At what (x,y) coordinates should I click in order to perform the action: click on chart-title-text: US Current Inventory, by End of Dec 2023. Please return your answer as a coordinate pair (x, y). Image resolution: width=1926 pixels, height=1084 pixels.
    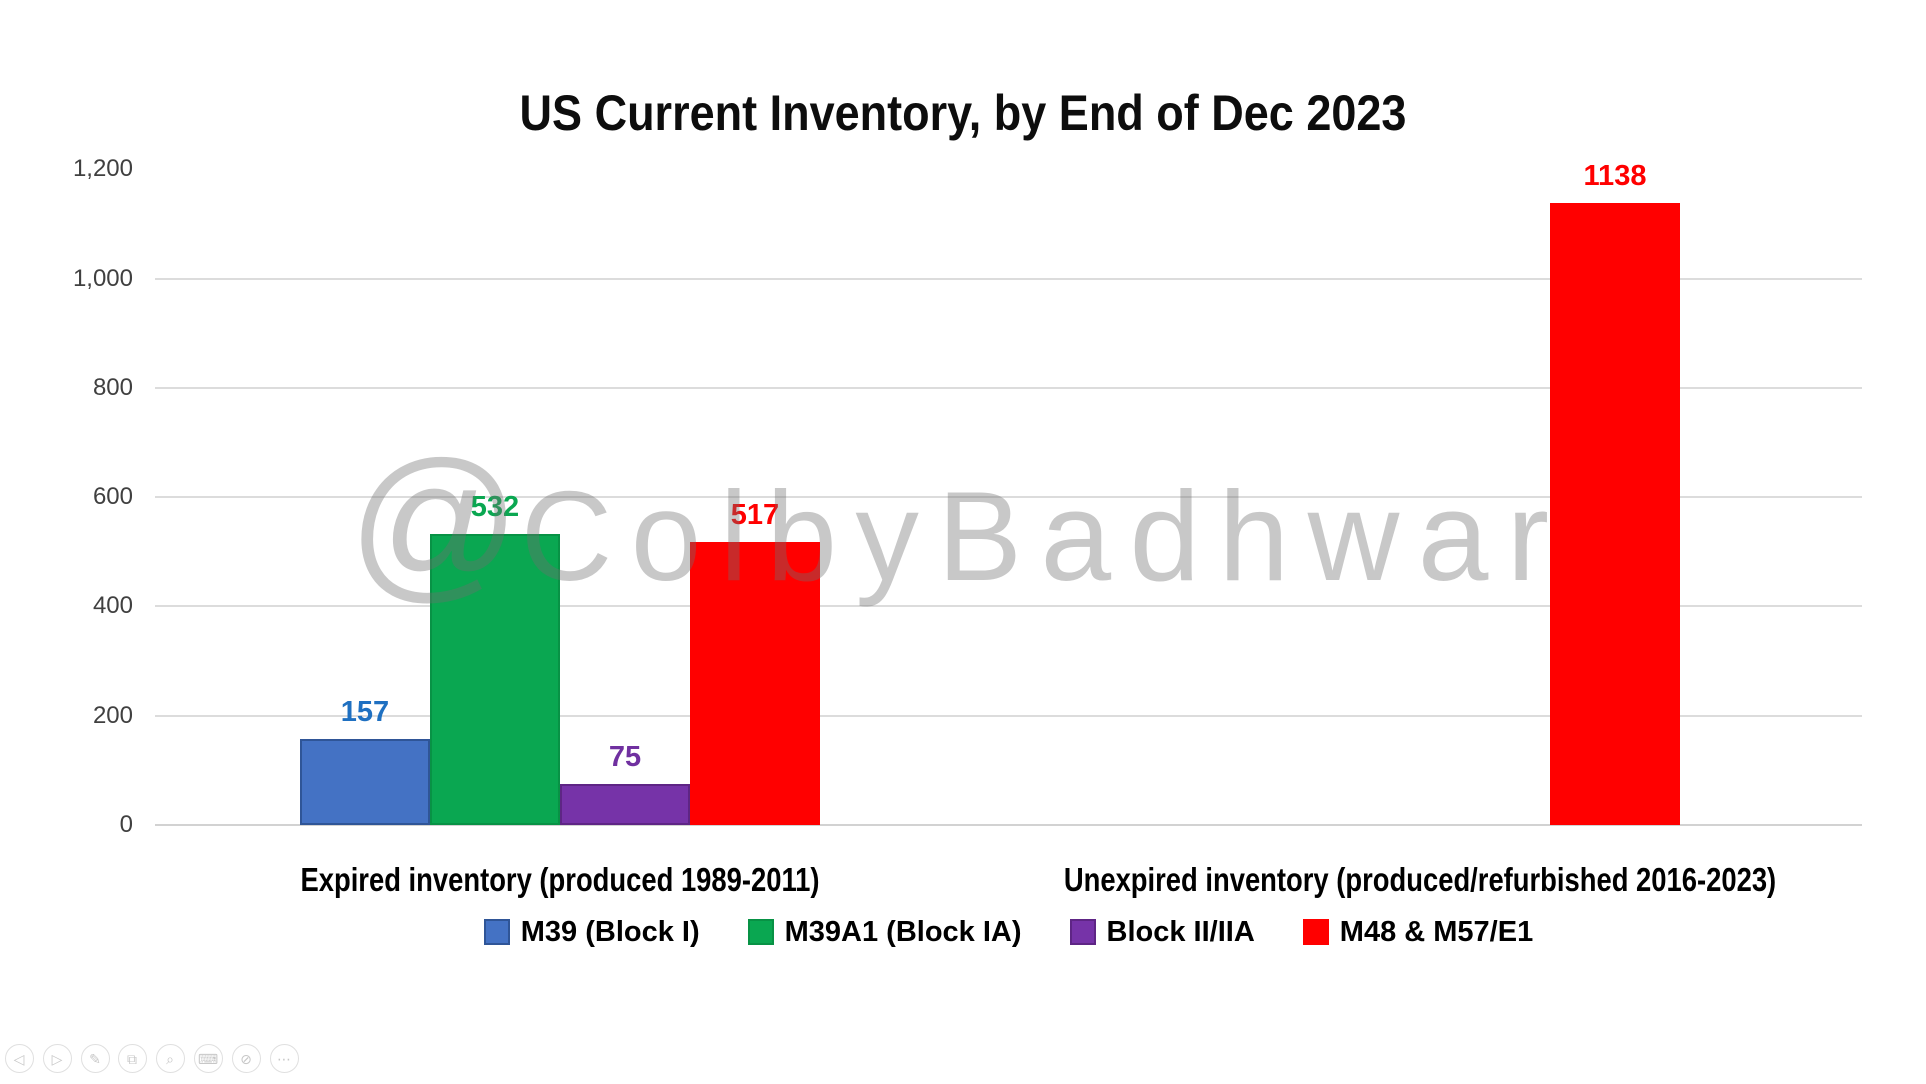
    Looking at the image, I should click on (963, 113).